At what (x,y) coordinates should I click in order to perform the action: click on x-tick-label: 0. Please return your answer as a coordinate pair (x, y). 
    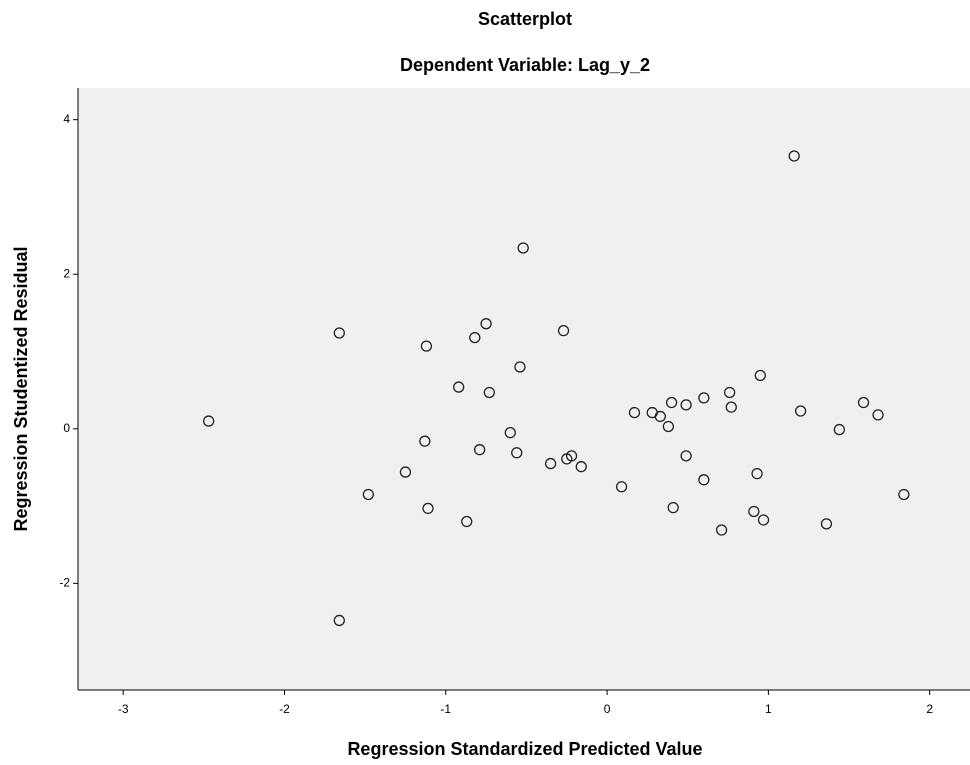
    Looking at the image, I should click on (607, 709).